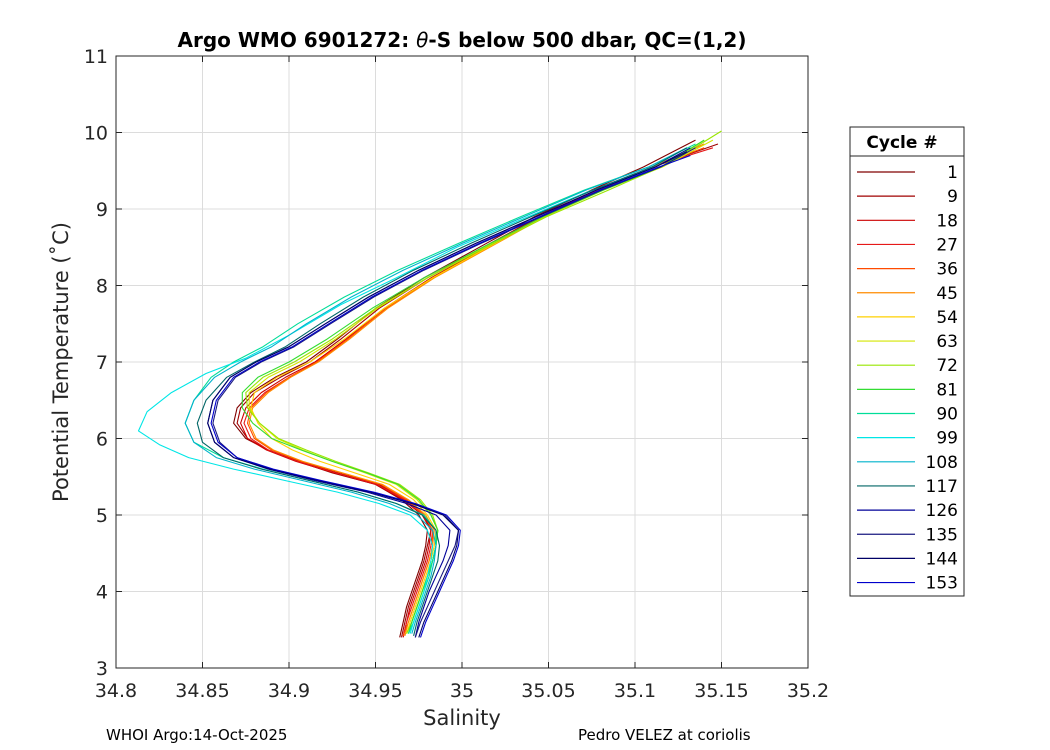  I want to click on legend-label-cycle-72: 72, so click(947, 366).